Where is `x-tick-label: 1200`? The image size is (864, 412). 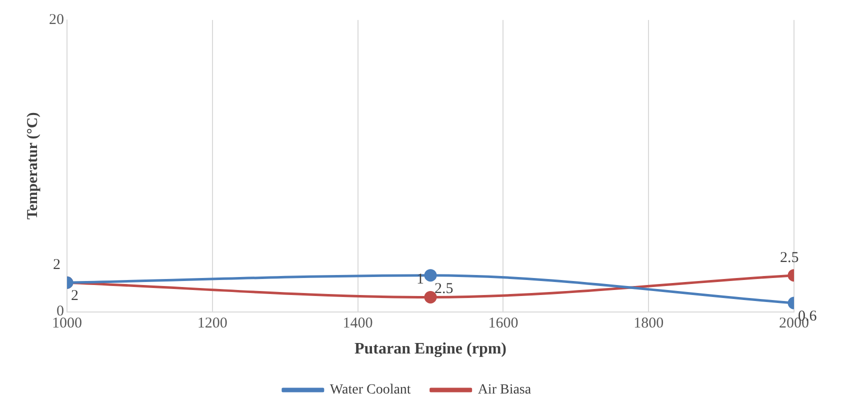 x-tick-label: 1200 is located at coordinates (212, 324).